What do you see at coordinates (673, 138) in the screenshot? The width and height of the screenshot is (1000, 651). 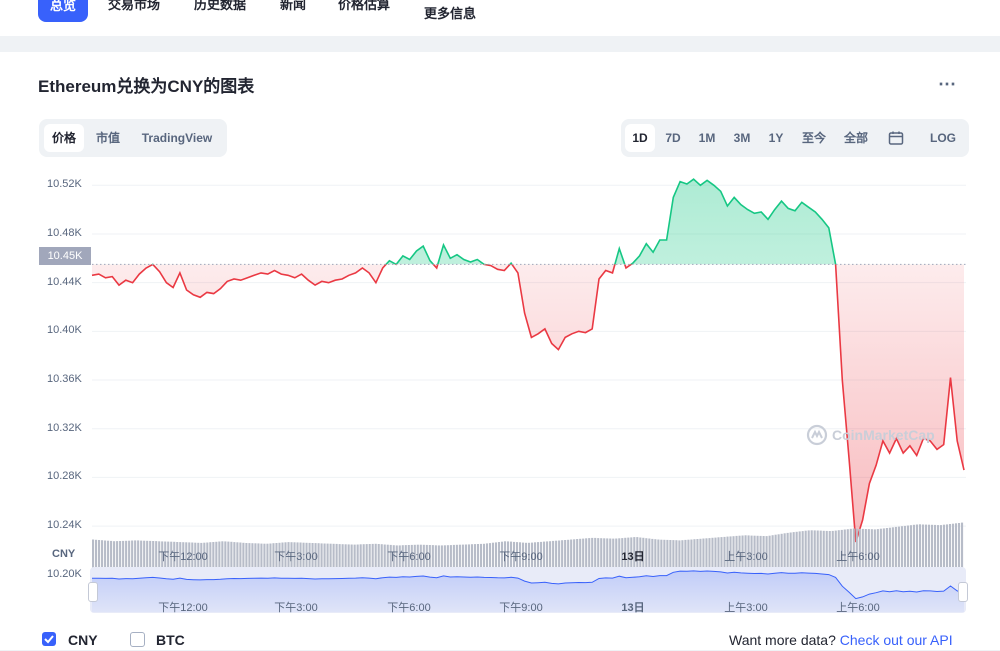 I see `range-7d: 7D` at bounding box center [673, 138].